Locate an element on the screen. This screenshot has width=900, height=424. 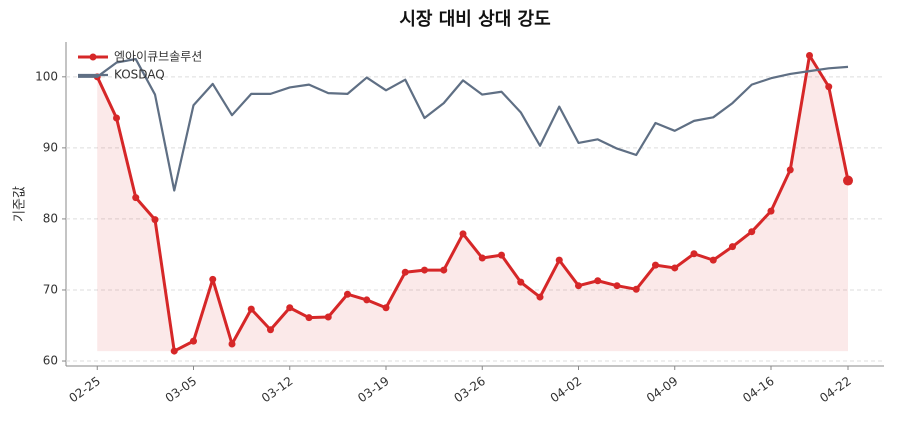
x-tick-label: 03-19 is located at coordinates (373, 389).